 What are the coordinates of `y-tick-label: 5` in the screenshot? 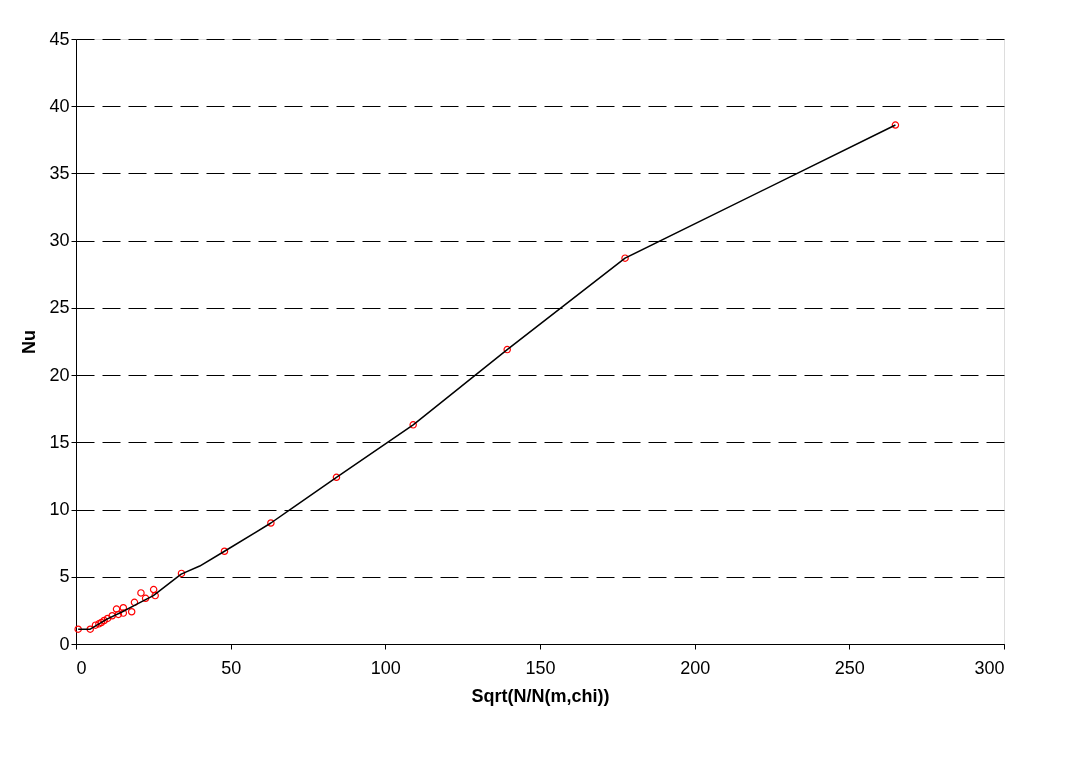 It's located at (64, 576).